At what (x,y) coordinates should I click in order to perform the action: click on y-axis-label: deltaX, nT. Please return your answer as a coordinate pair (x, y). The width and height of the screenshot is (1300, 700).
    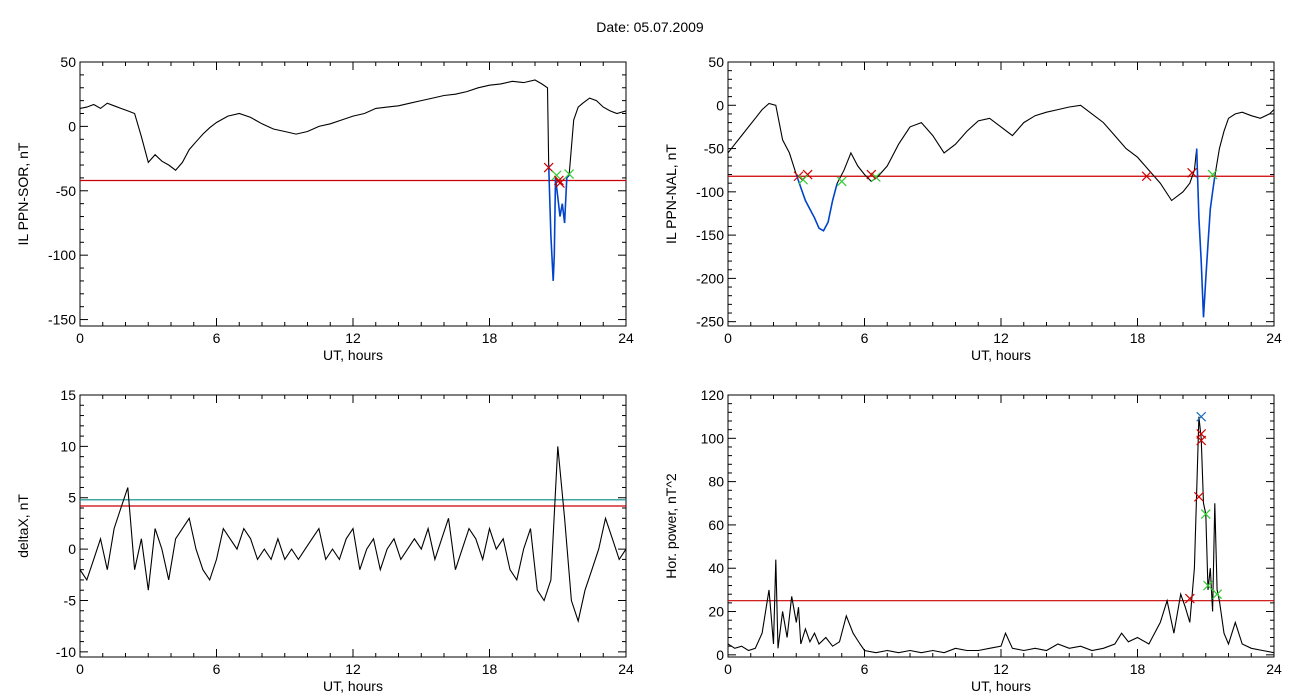
    Looking at the image, I should click on (23, 526).